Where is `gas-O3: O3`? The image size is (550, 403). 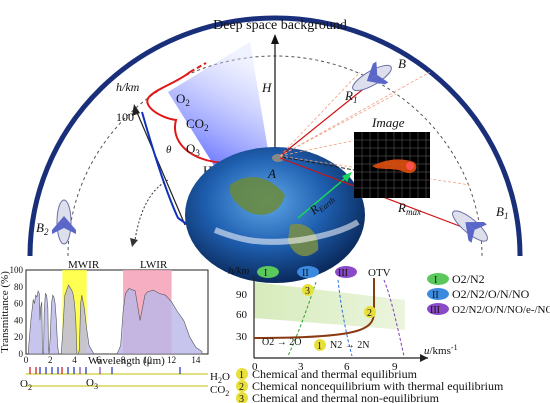
gas-O3: O3 is located at coordinates (193, 149).